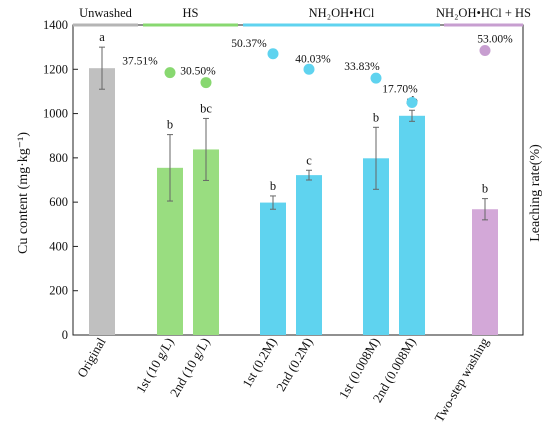 Image resolution: width=550 pixels, height=427 pixels. Describe the element at coordinates (362, 67) in the screenshot. I see `leaching-rate-label-4: 33.83%` at that location.